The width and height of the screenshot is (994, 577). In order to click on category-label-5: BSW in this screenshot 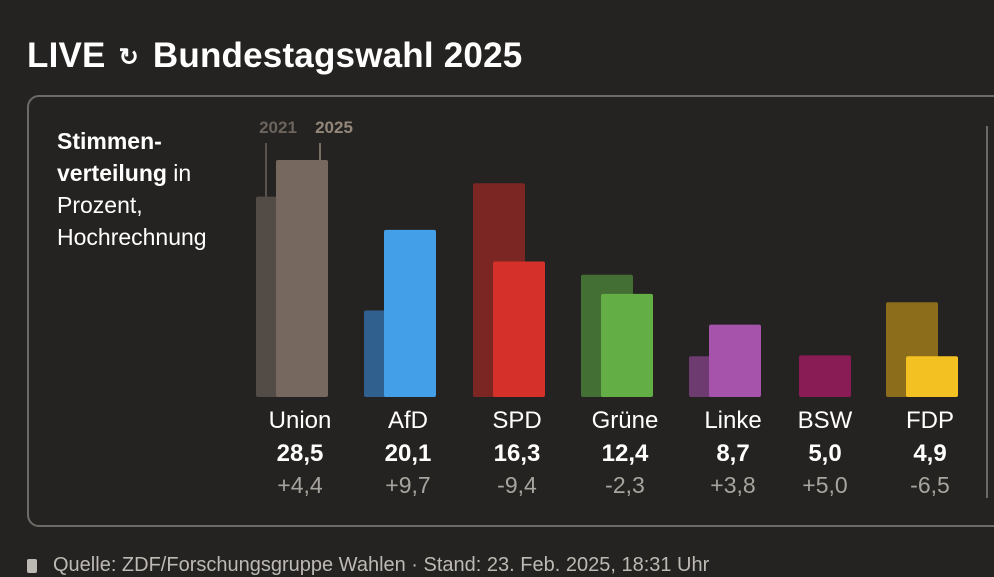, I will do `click(825, 420)`.